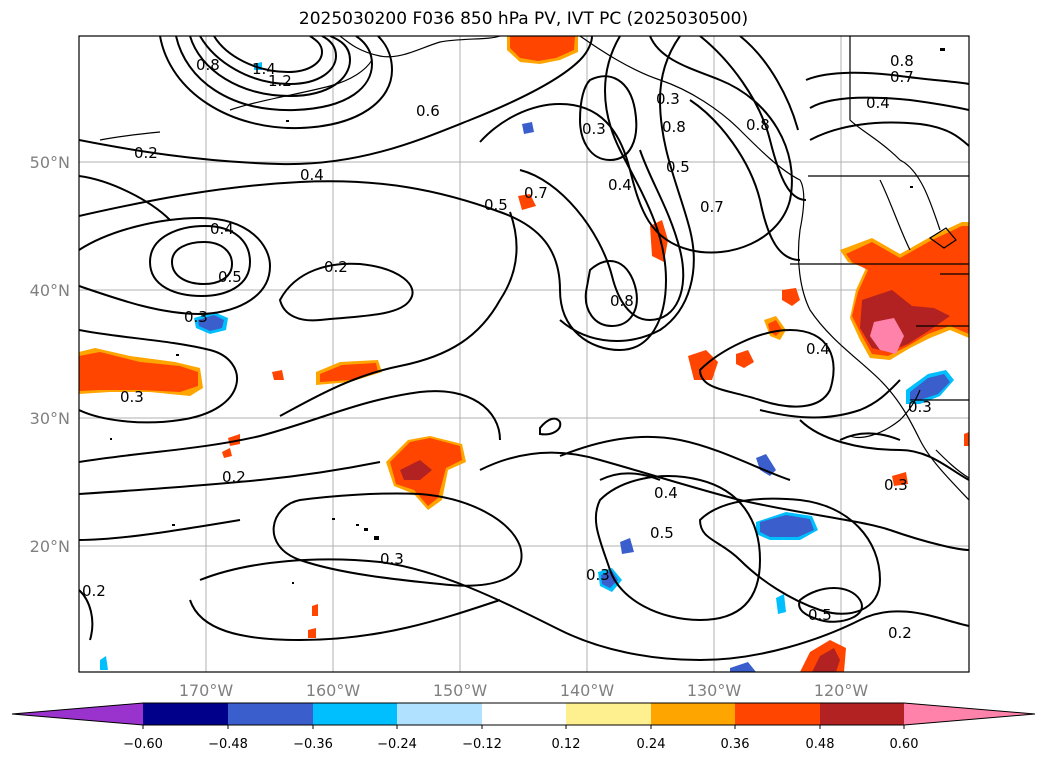 The image size is (1047, 765). I want to click on colorbar-tick-label: −0.60, so click(143, 744).